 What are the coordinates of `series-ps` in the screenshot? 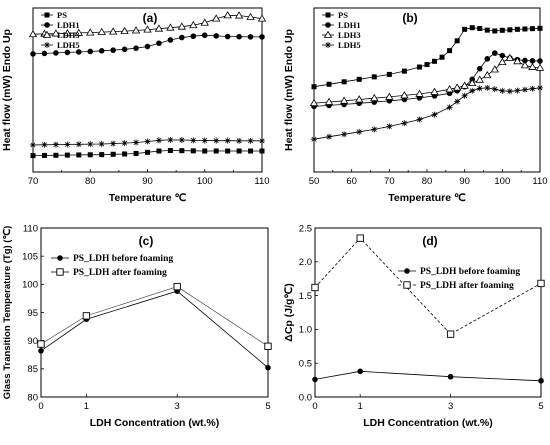 It's located at (427, 57).